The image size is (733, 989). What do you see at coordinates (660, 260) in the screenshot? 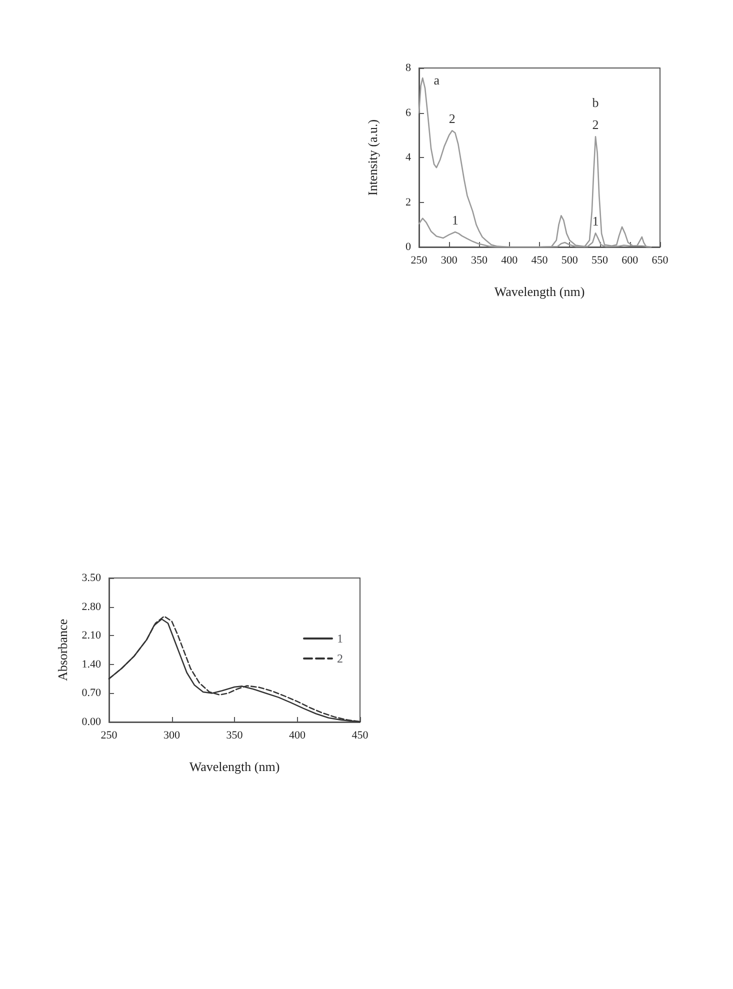
I see `x-tick-label: 650` at bounding box center [660, 260].